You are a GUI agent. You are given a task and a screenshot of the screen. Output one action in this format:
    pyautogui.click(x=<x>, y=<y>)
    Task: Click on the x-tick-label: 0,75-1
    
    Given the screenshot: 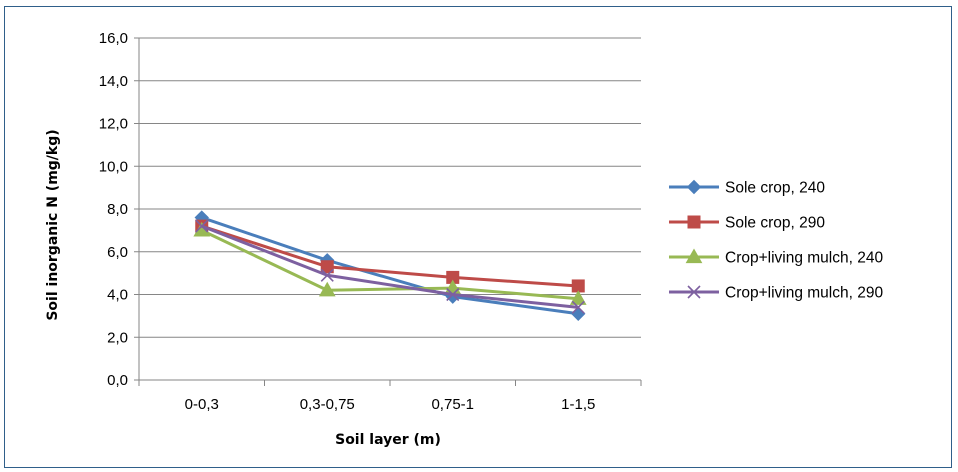 What is the action you would take?
    pyautogui.click(x=452, y=404)
    